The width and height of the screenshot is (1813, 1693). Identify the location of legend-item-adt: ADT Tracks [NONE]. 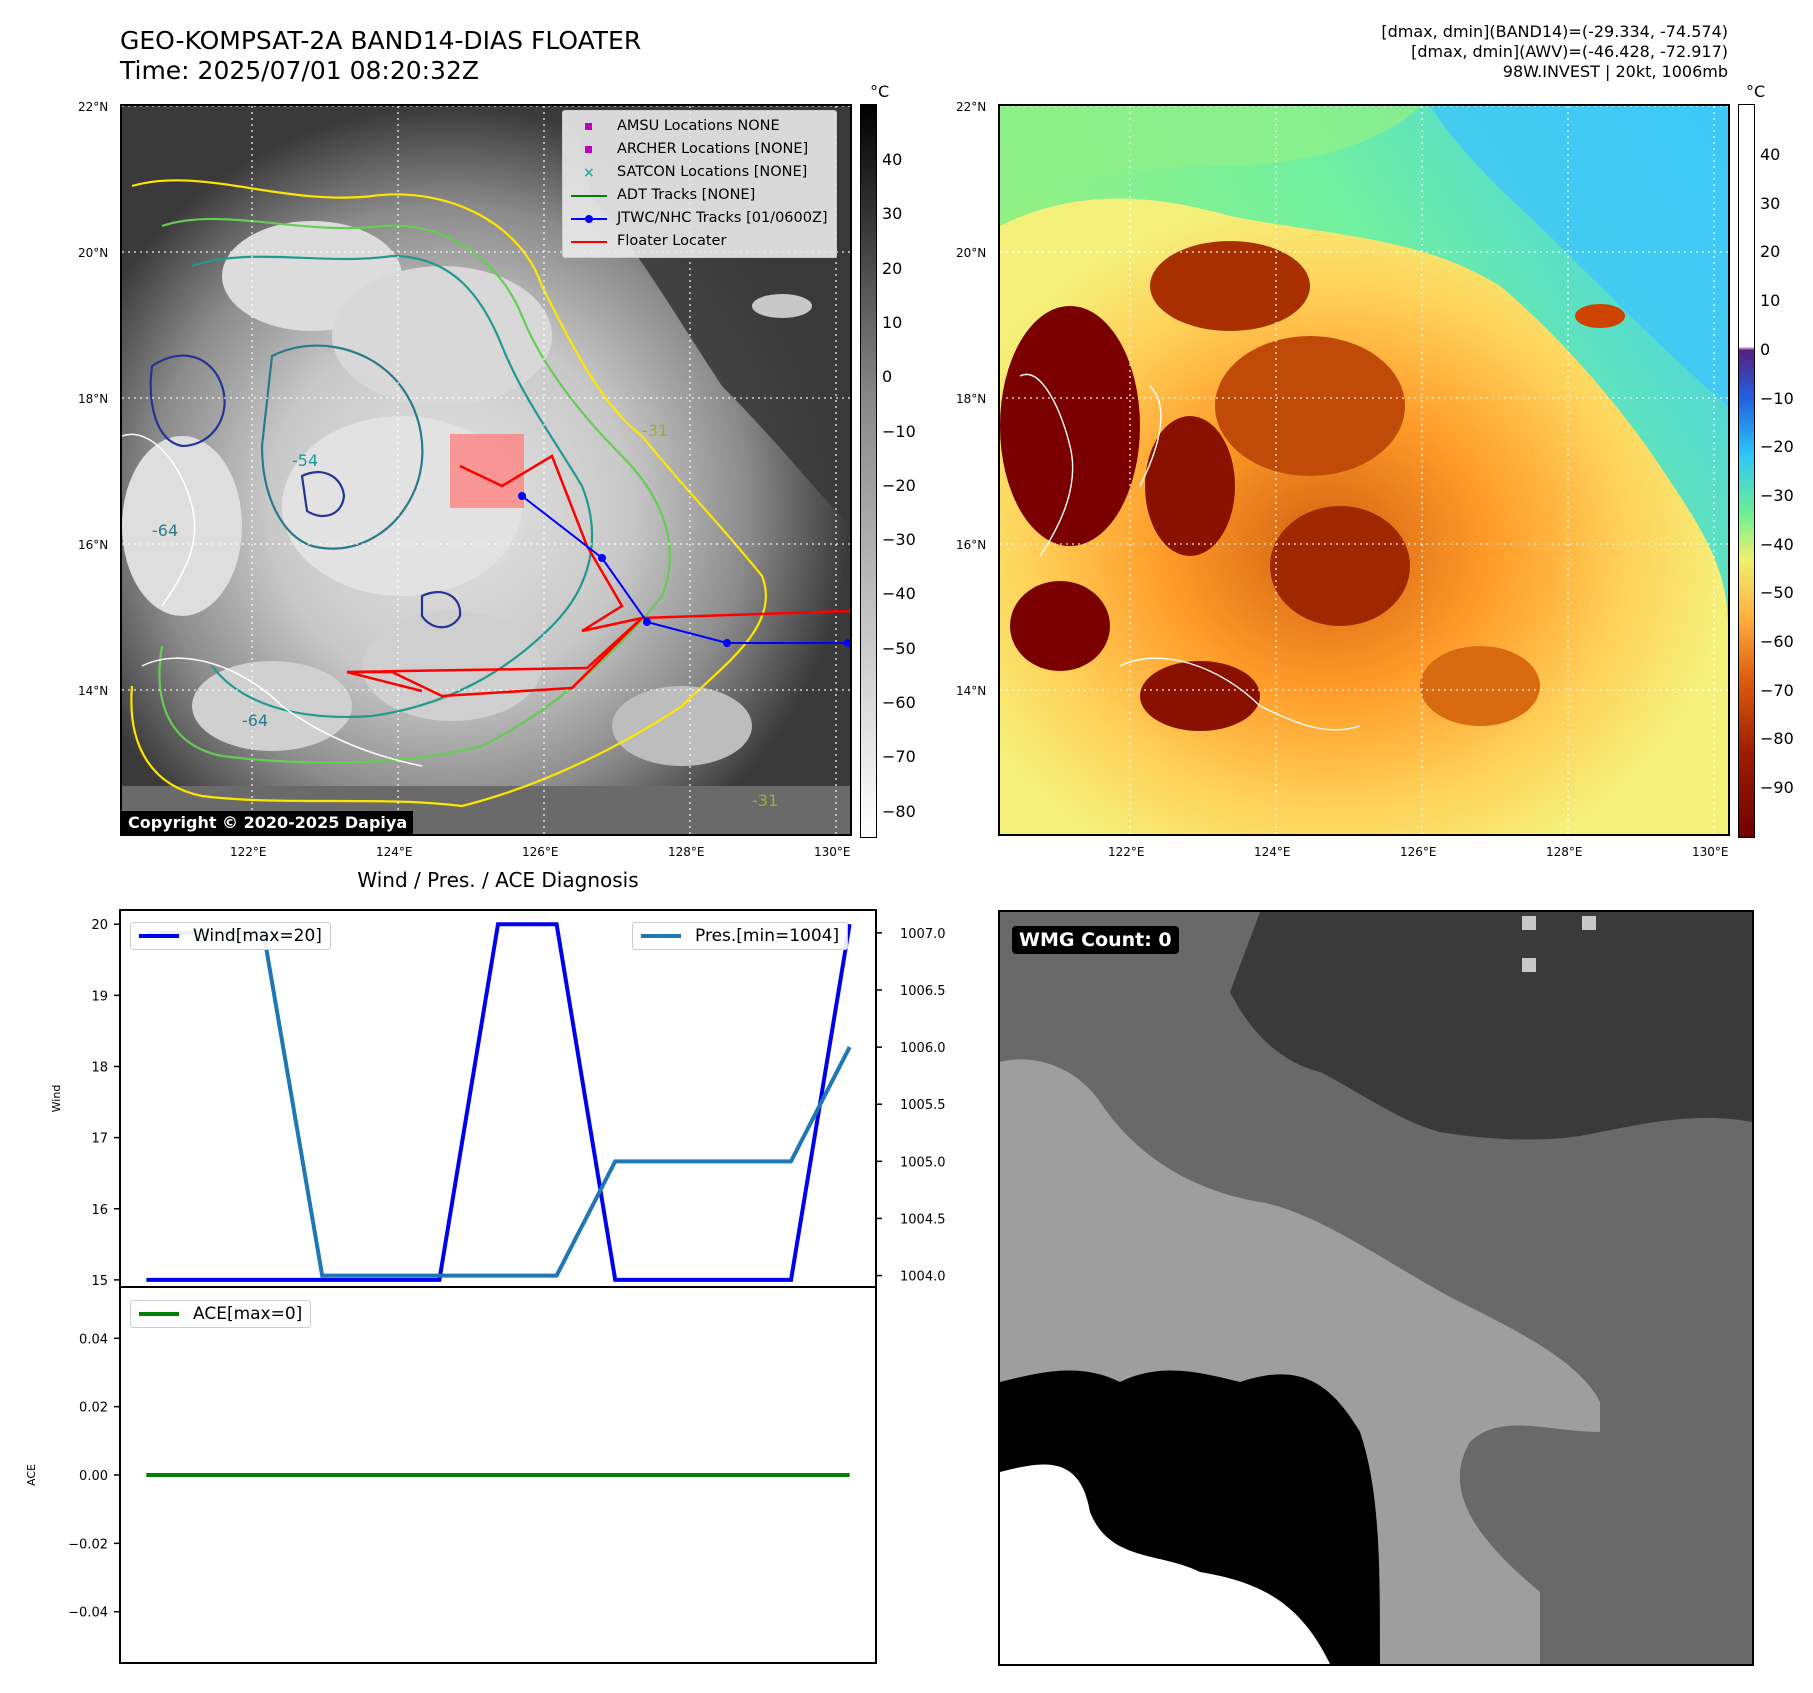
(699, 195).